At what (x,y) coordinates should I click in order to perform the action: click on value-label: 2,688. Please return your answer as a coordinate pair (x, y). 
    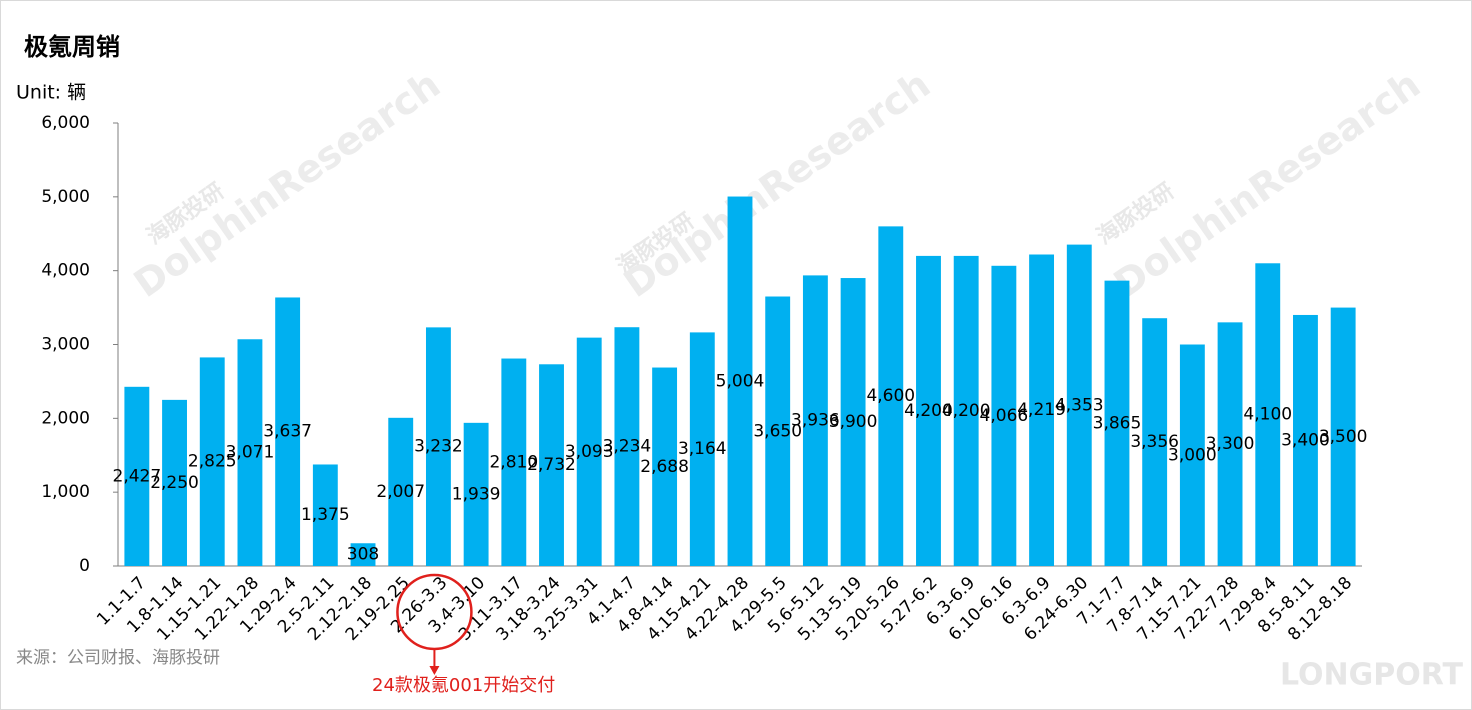
    Looking at the image, I should click on (664, 467).